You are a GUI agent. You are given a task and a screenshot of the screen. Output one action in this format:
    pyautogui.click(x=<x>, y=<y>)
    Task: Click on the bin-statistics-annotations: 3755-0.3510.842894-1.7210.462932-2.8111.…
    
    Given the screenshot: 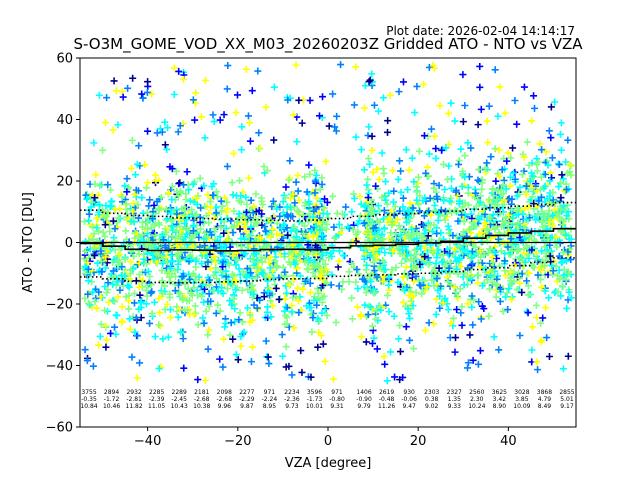 What is the action you would take?
    pyautogui.click(x=327, y=399)
    